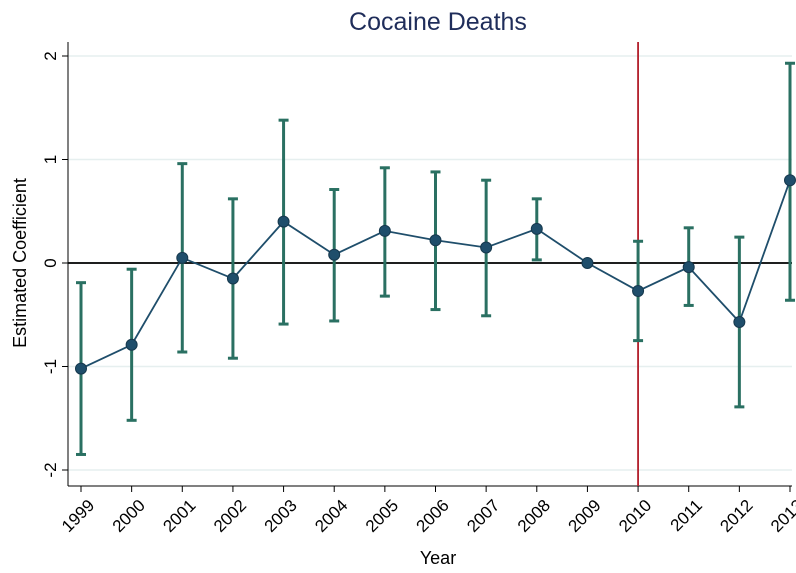 Image resolution: width=796 pixels, height=573 pixels. Describe the element at coordinates (129, 516) in the screenshot. I see `x-tick-label-2000: 2000` at that location.